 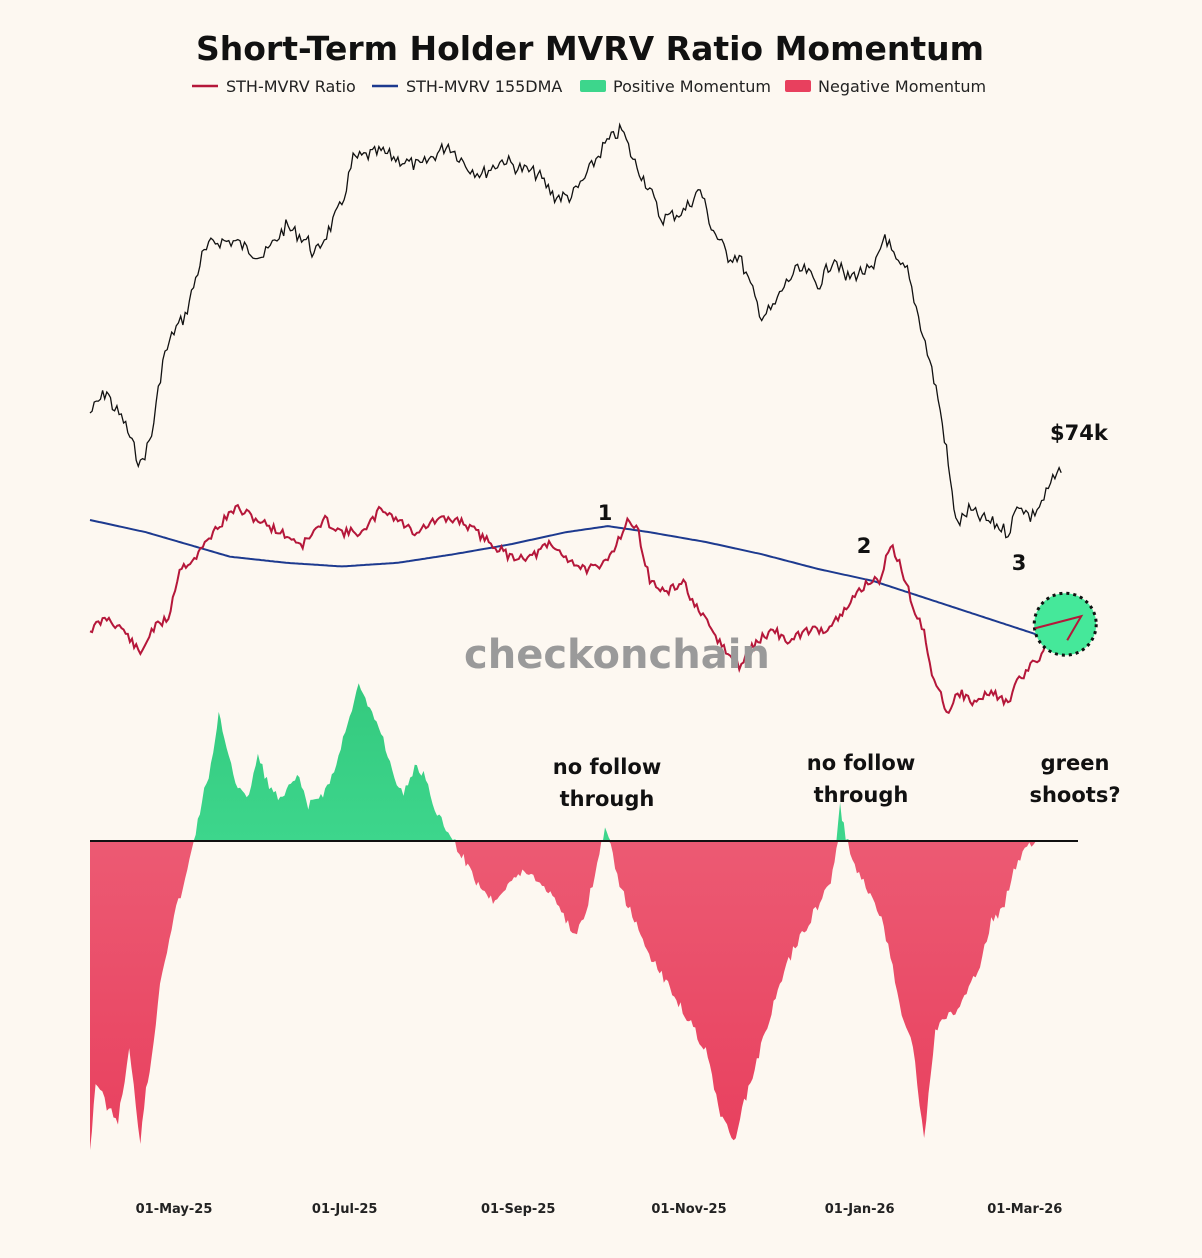 I want to click on legend-label-negative: Negative Momentum, so click(x=902, y=86).